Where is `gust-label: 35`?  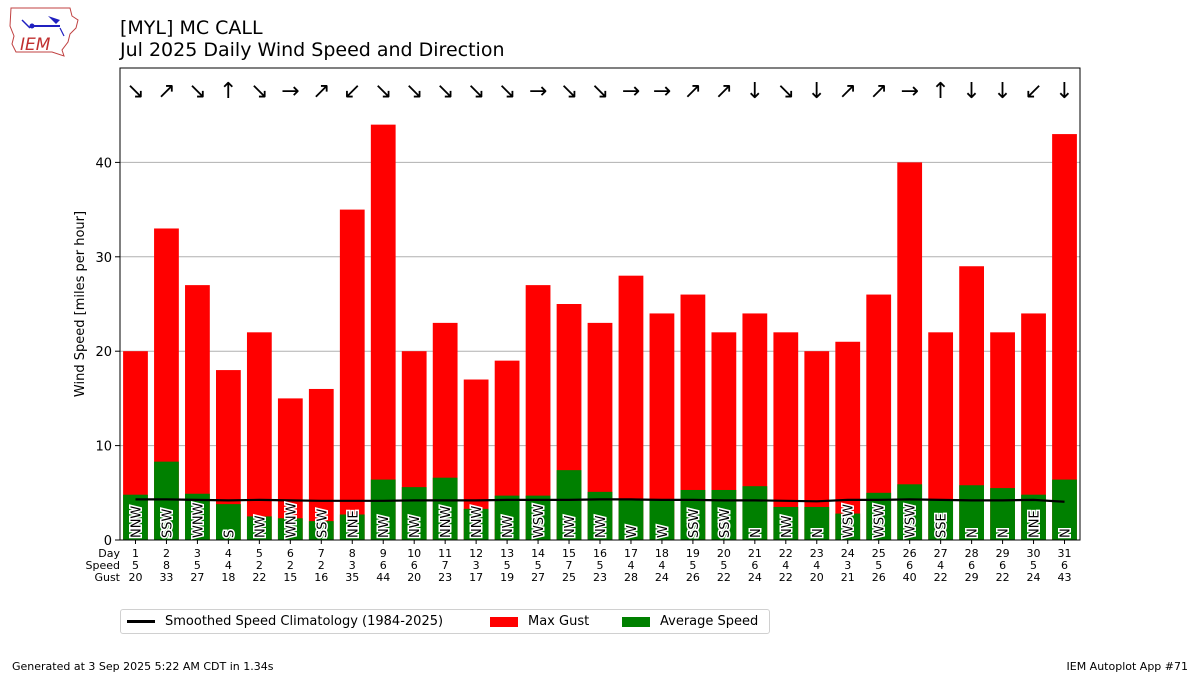
gust-label: 35 is located at coordinates (352, 577).